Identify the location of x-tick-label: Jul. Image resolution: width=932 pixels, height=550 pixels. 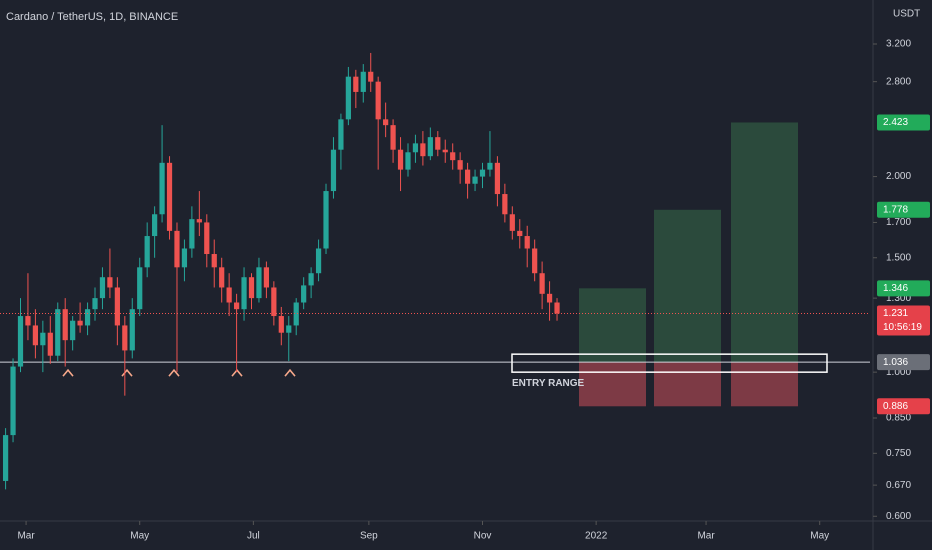
(253, 536).